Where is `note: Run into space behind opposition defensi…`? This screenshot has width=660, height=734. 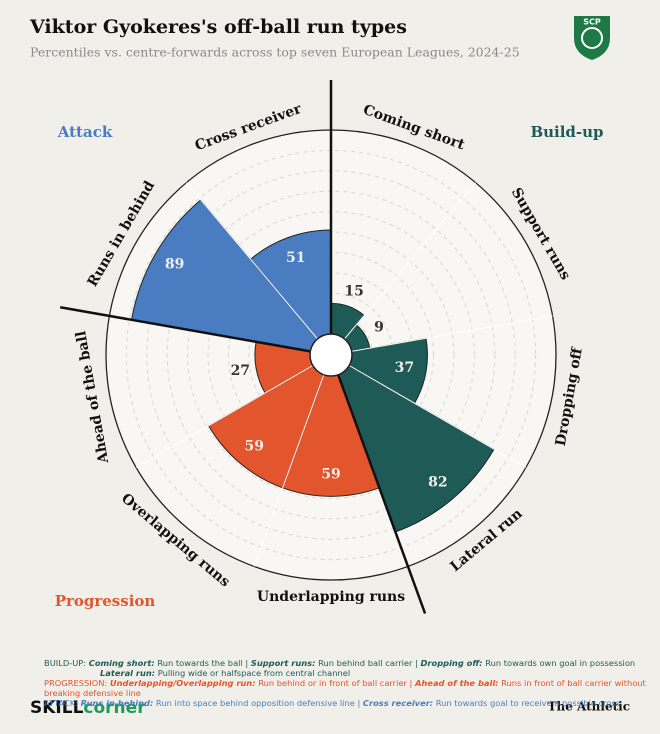 note: Run into space behind opposition defensi… is located at coordinates (258, 703).